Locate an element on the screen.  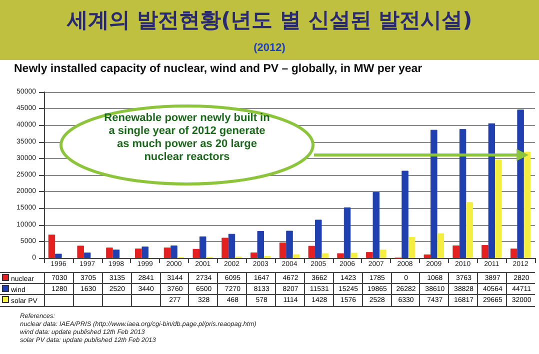
chart-title: 세계의 발전현황(년도 별 신설된 발전시설) is located at coordinates (270, 20).